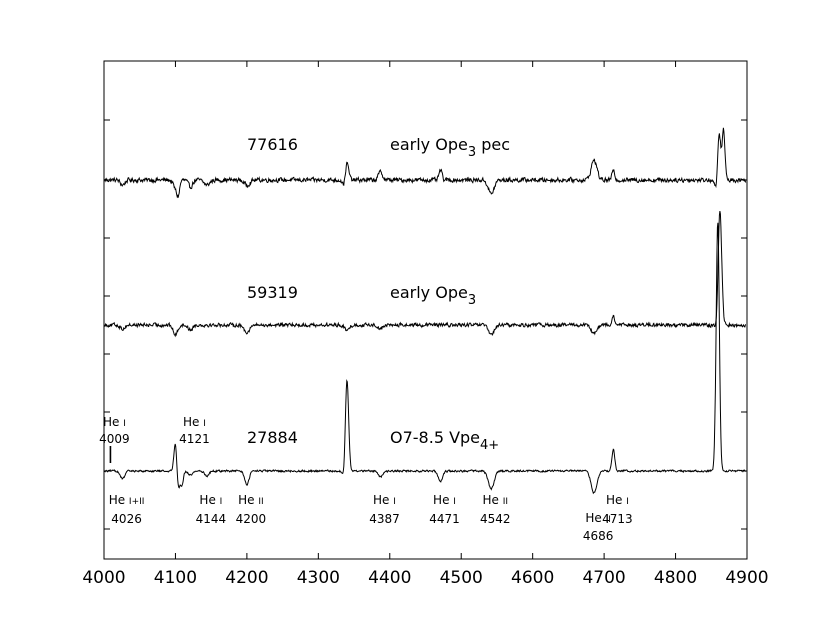  What do you see at coordinates (251, 519) in the screenshot?
I see `line-wavelength-label: 4200` at bounding box center [251, 519].